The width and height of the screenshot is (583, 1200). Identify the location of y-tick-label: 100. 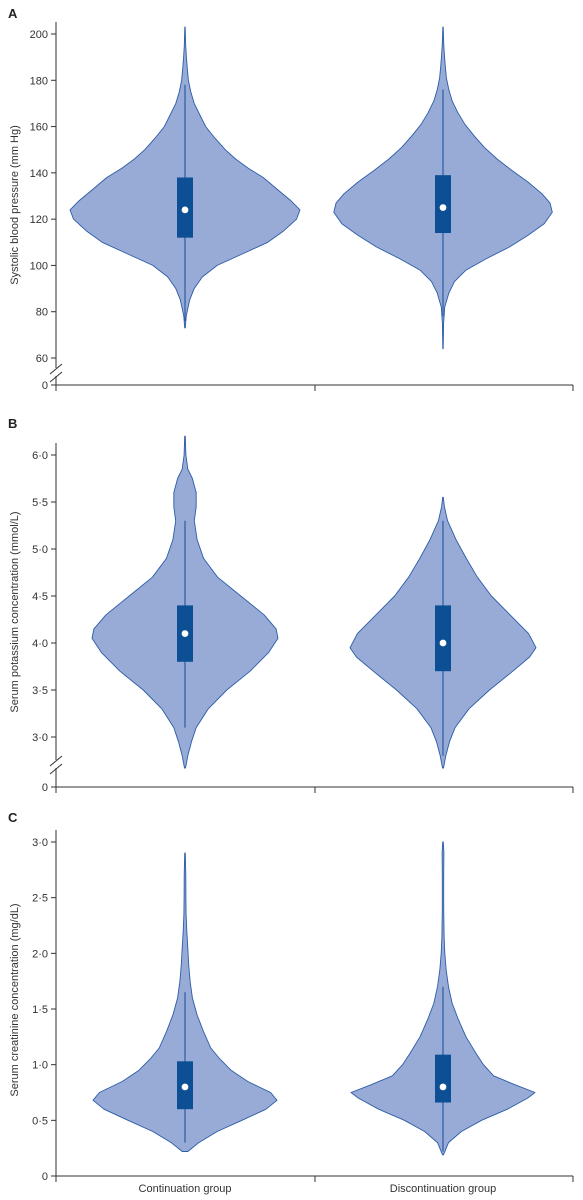
(39, 266).